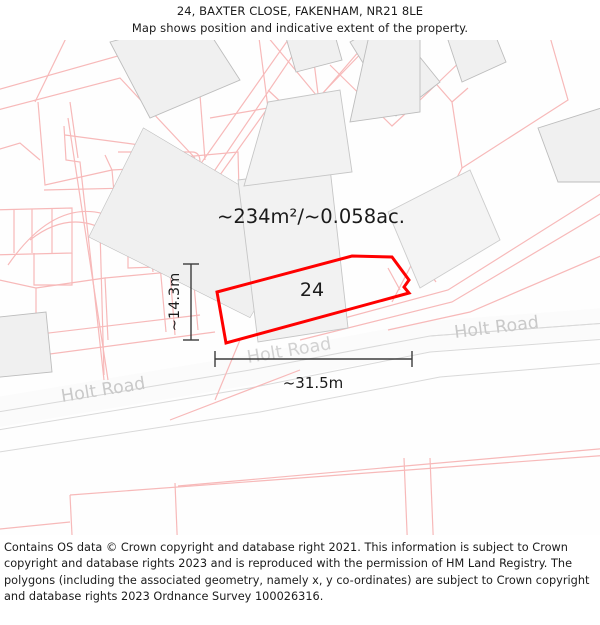 The width and height of the screenshot is (600, 625). I want to click on plot-area-label: ~234m²/~0.058ac., so click(311, 216).